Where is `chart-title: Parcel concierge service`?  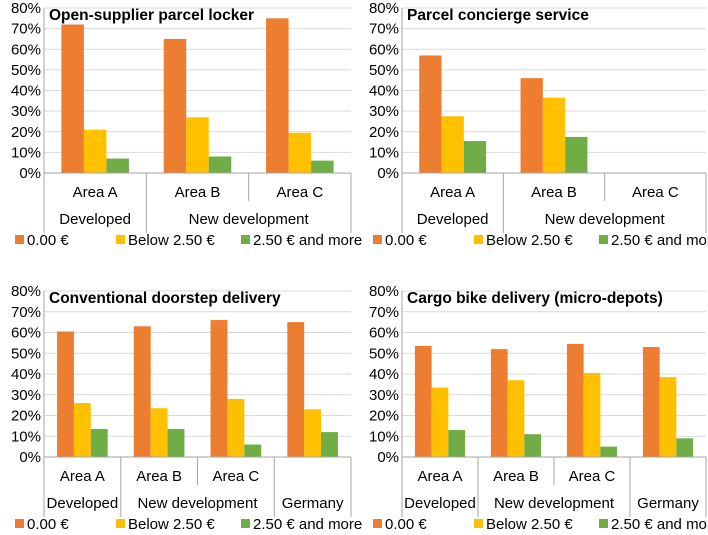
chart-title: Parcel concierge service is located at coordinates (498, 15).